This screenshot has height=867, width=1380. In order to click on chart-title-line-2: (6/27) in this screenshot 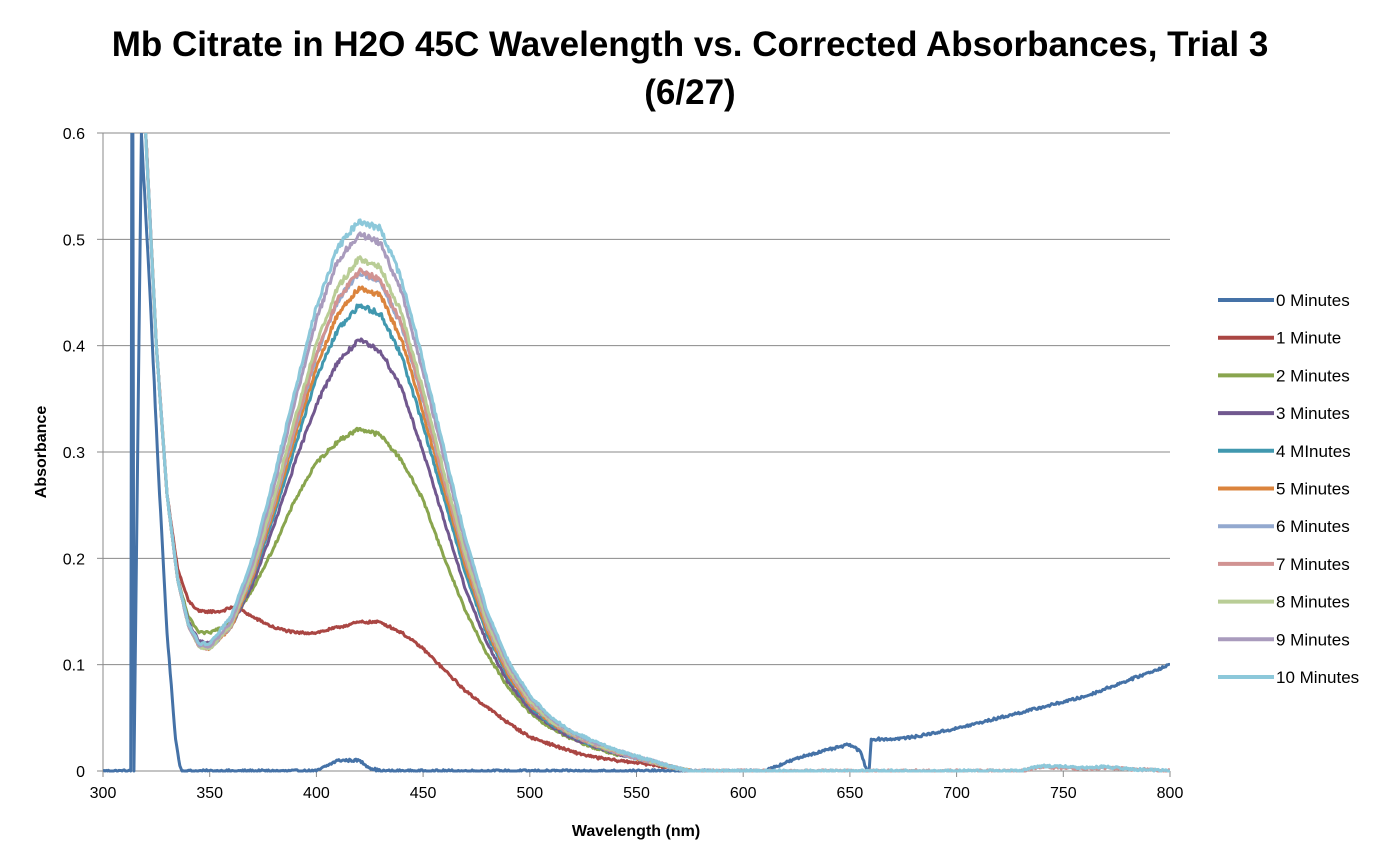, I will do `click(689, 92)`.